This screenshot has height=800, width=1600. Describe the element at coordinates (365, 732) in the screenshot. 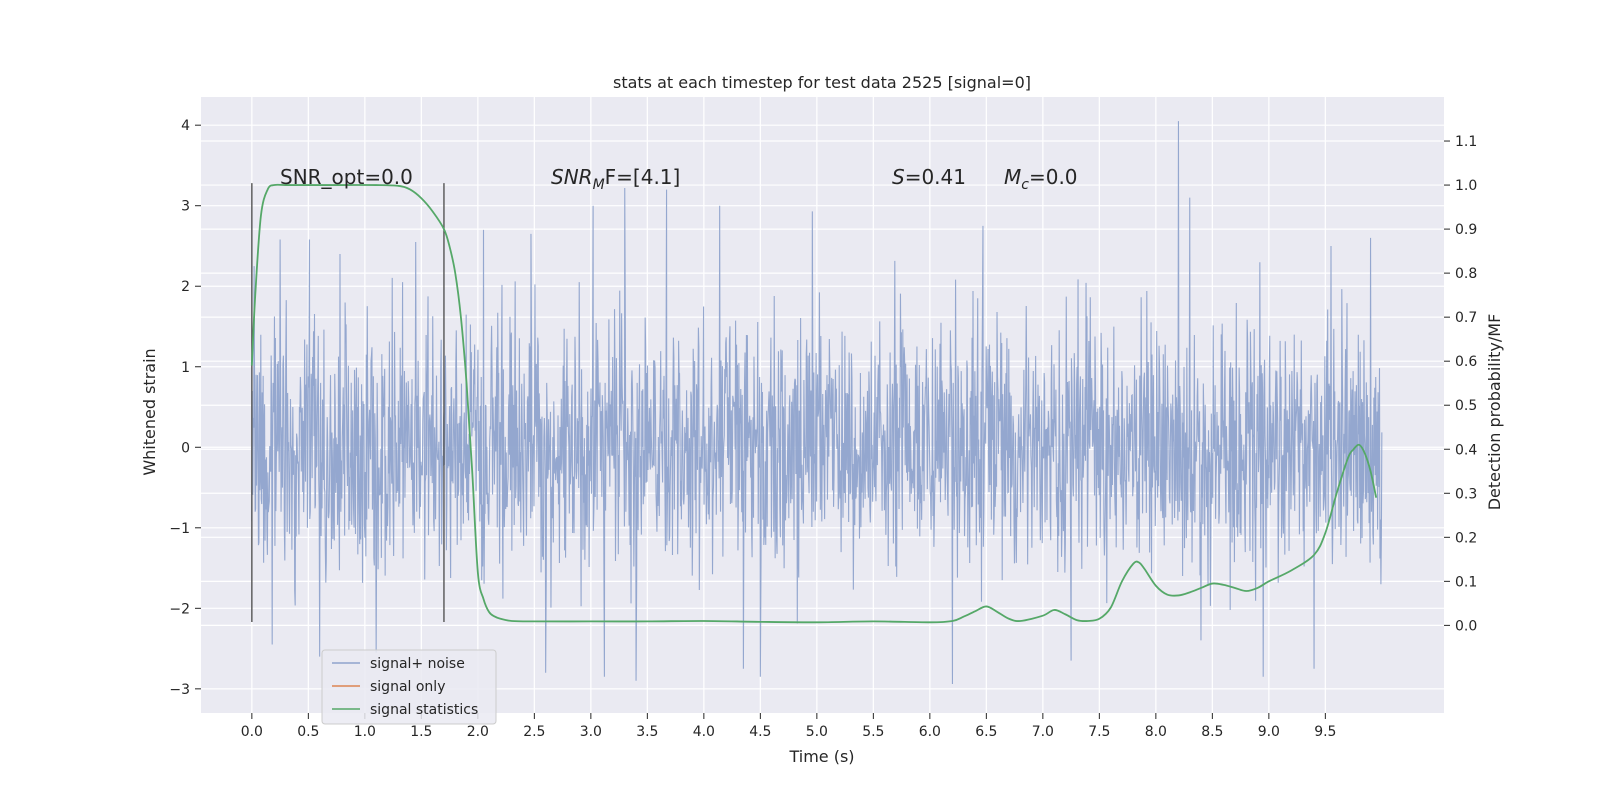

I see `x-tick-label: 1.0` at that location.